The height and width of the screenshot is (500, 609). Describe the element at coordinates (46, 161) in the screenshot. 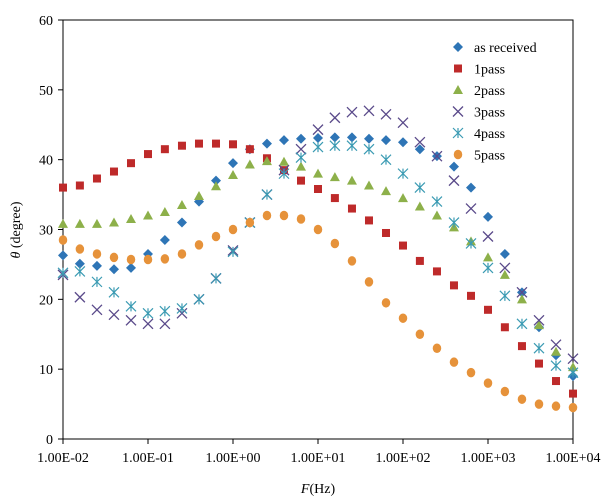

I see `y-tick-label: 40` at that location.